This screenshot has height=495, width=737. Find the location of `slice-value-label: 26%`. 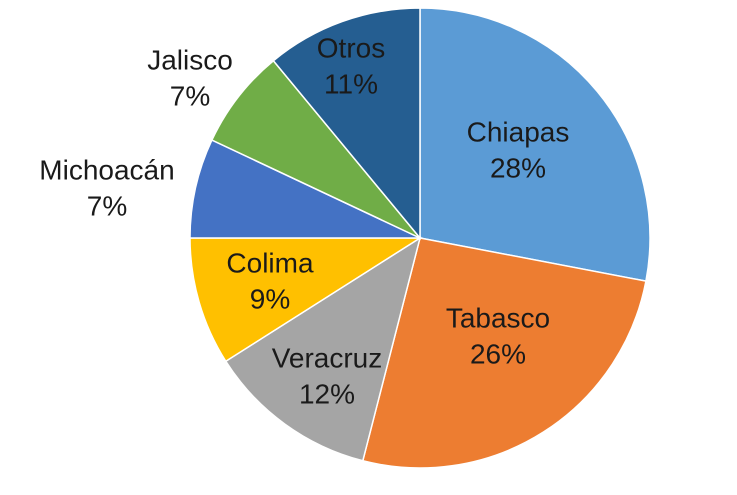

slice-value-label: 26% is located at coordinates (498, 353).